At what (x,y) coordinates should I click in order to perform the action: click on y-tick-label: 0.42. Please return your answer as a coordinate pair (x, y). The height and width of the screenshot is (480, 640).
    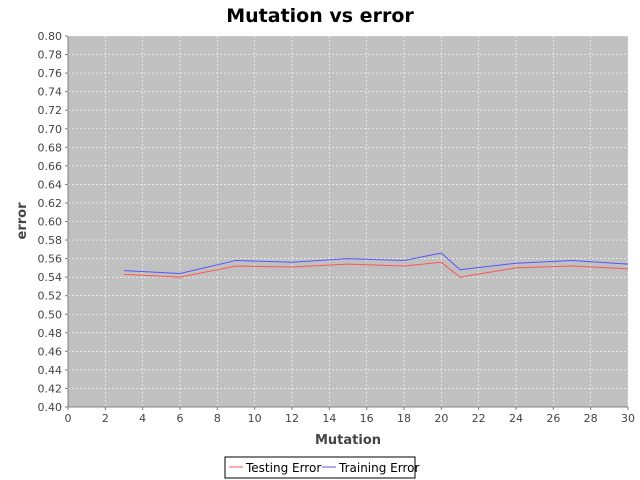
    Looking at the image, I should click on (50, 388).